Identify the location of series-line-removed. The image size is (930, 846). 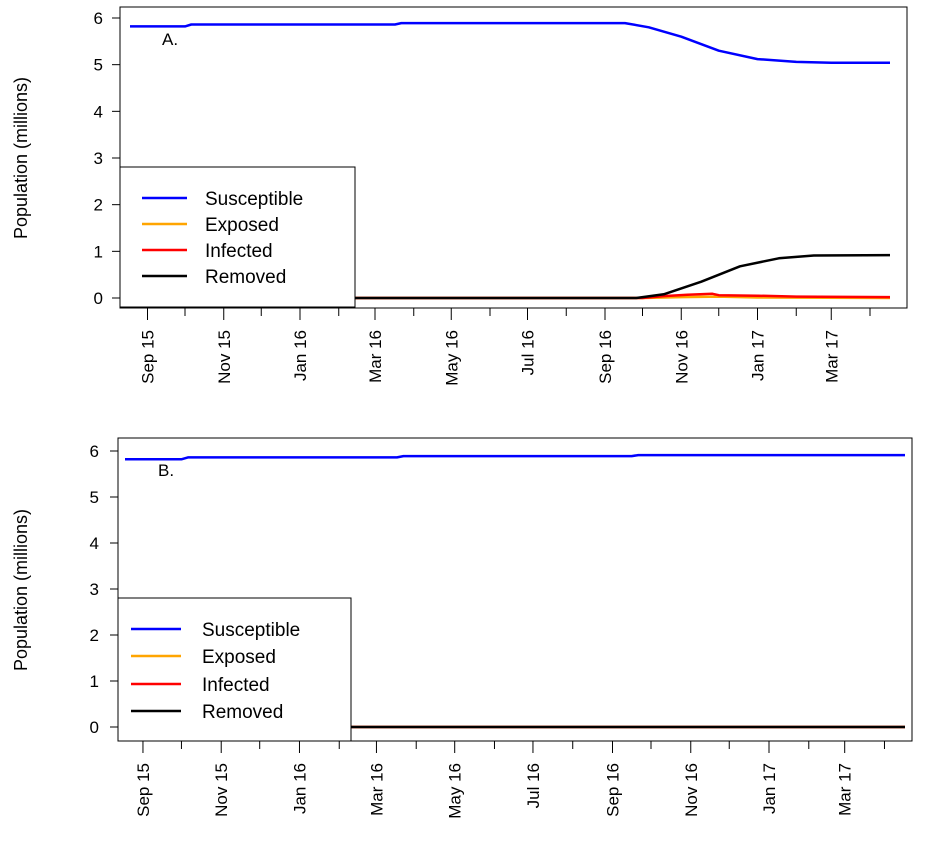
(510, 276).